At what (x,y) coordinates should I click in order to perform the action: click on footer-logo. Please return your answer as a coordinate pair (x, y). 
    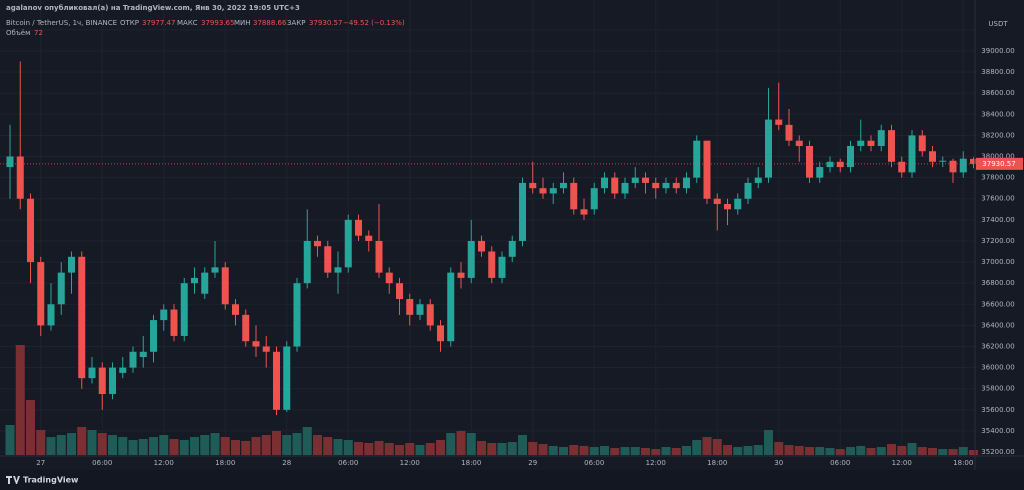
    Looking at the image, I should click on (13, 480).